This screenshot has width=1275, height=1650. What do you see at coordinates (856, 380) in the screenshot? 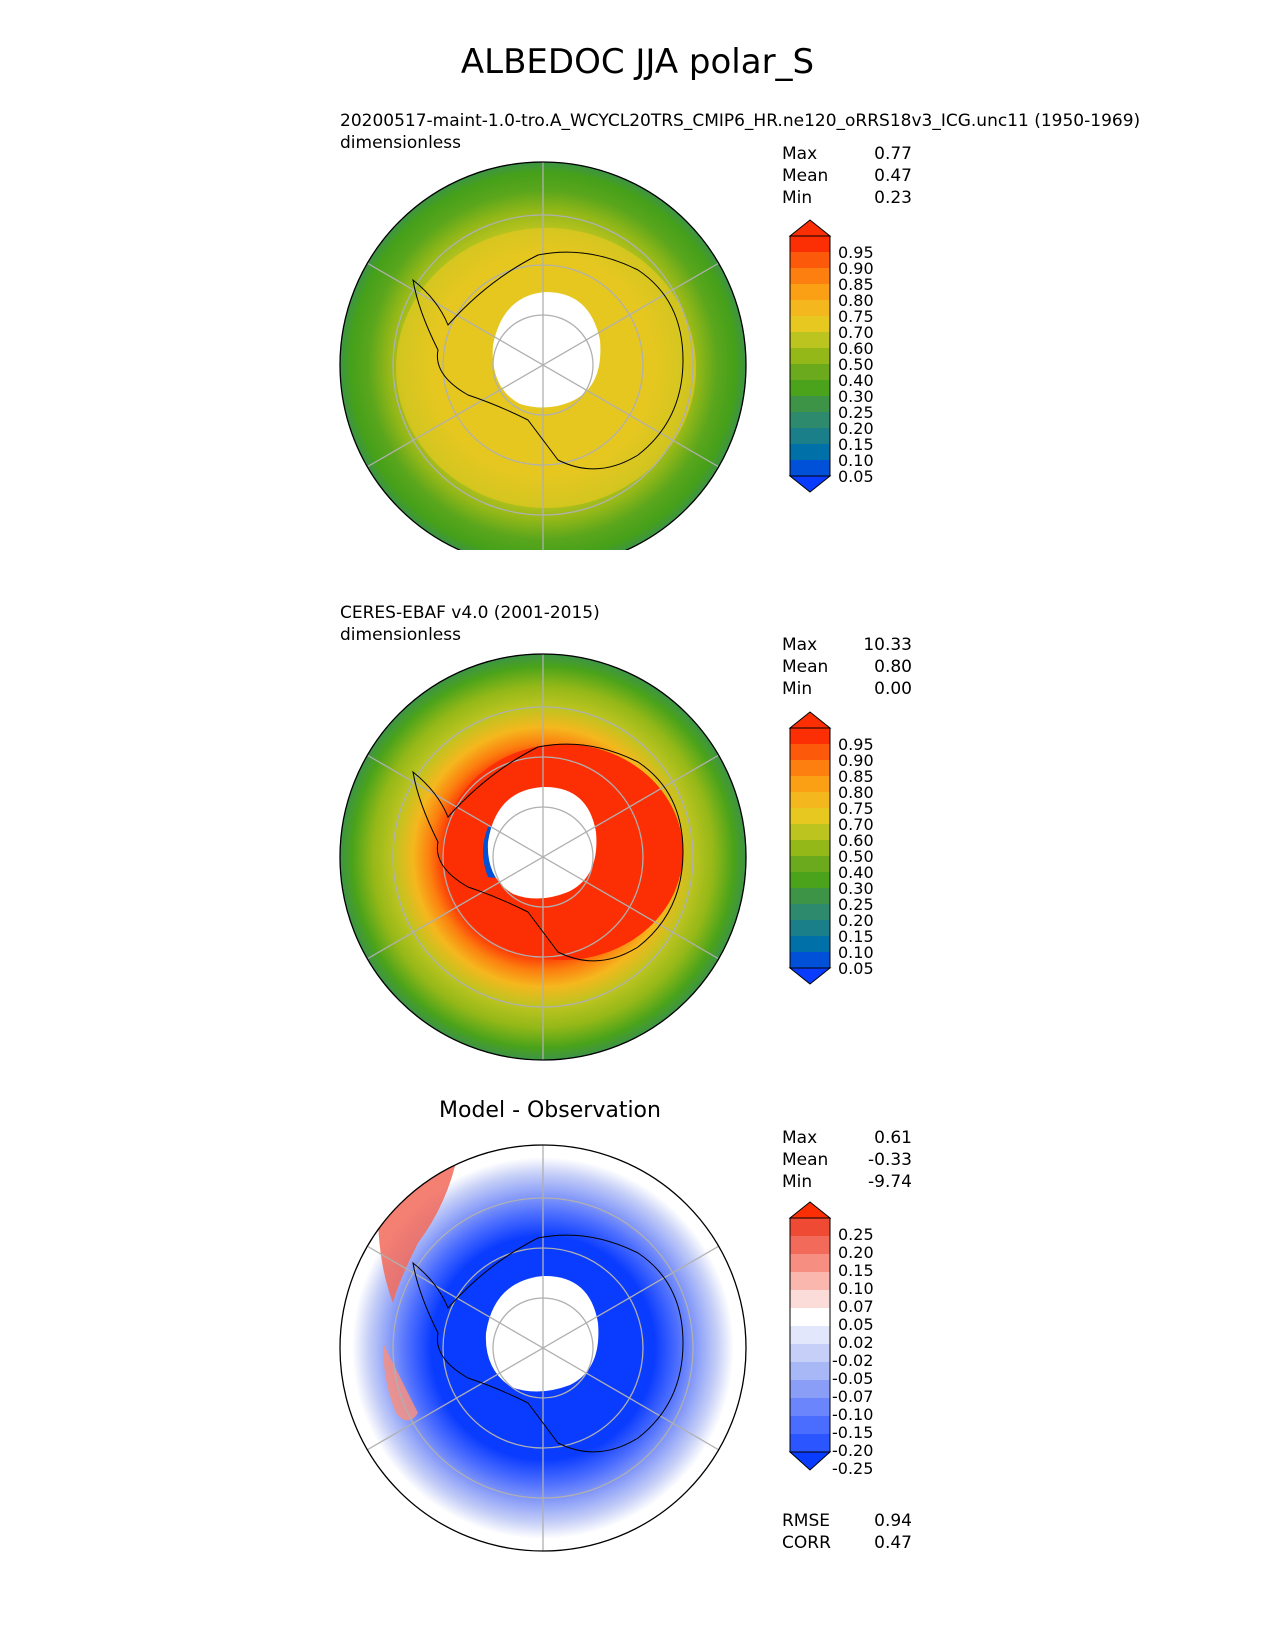
I see `cb1-tick: 0.40` at bounding box center [856, 380].